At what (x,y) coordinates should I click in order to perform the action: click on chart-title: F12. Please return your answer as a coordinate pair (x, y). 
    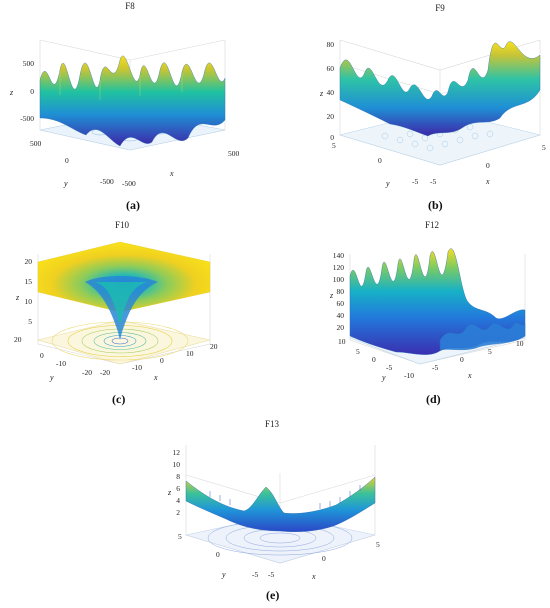
    Looking at the image, I should click on (432, 225).